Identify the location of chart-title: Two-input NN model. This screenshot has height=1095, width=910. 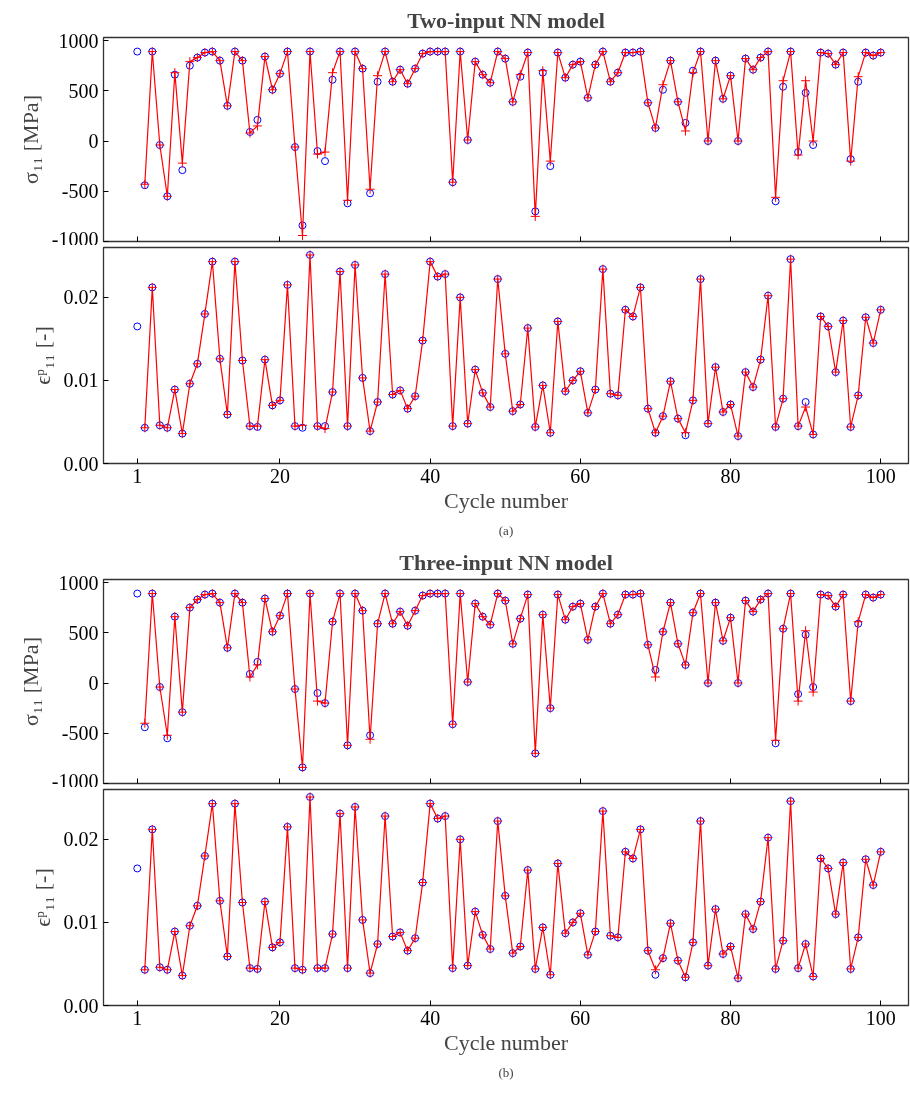
(506, 20).